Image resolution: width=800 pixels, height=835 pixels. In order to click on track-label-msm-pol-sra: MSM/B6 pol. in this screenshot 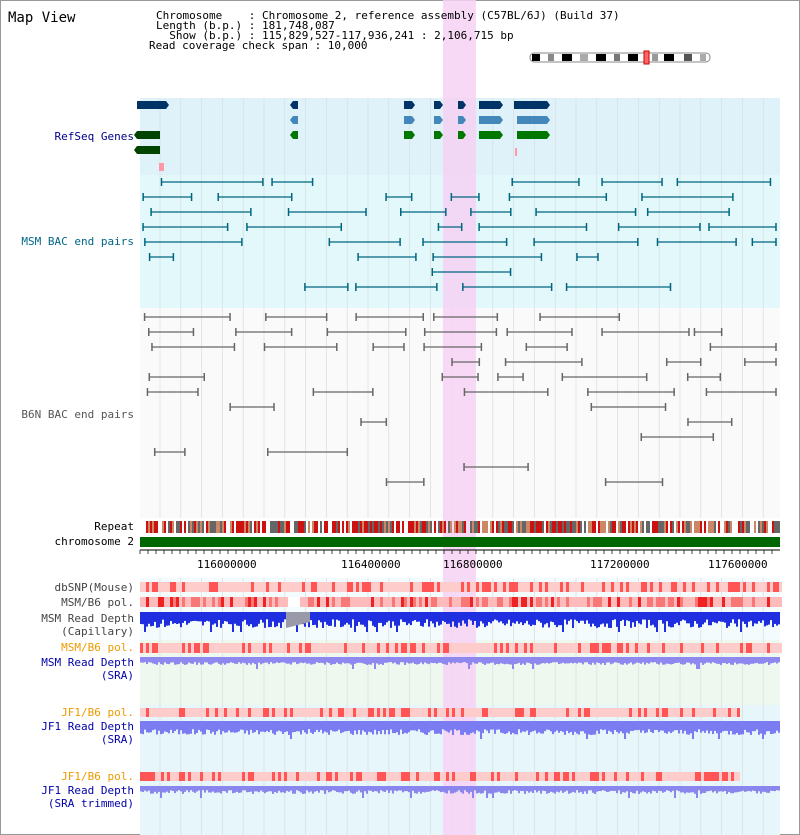, I will do `click(97, 647)`.